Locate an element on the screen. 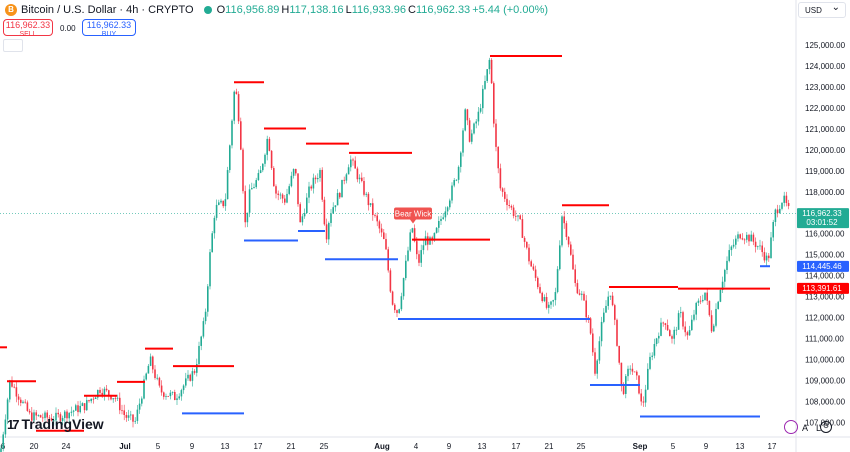  y-tick-label: 118,000.00 is located at coordinates (825, 192).